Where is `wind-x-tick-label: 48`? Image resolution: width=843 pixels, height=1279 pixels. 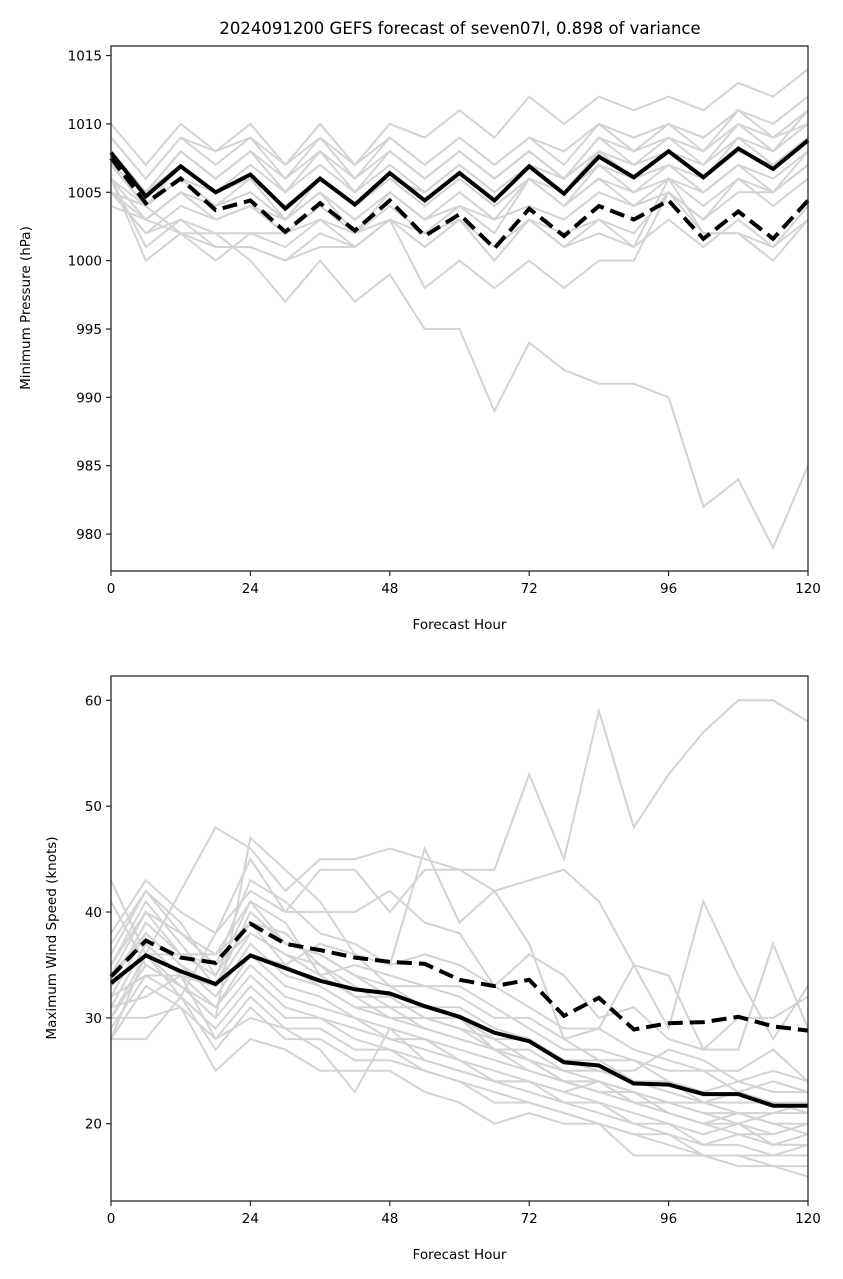 wind-x-tick-label: 48 is located at coordinates (389, 1219).